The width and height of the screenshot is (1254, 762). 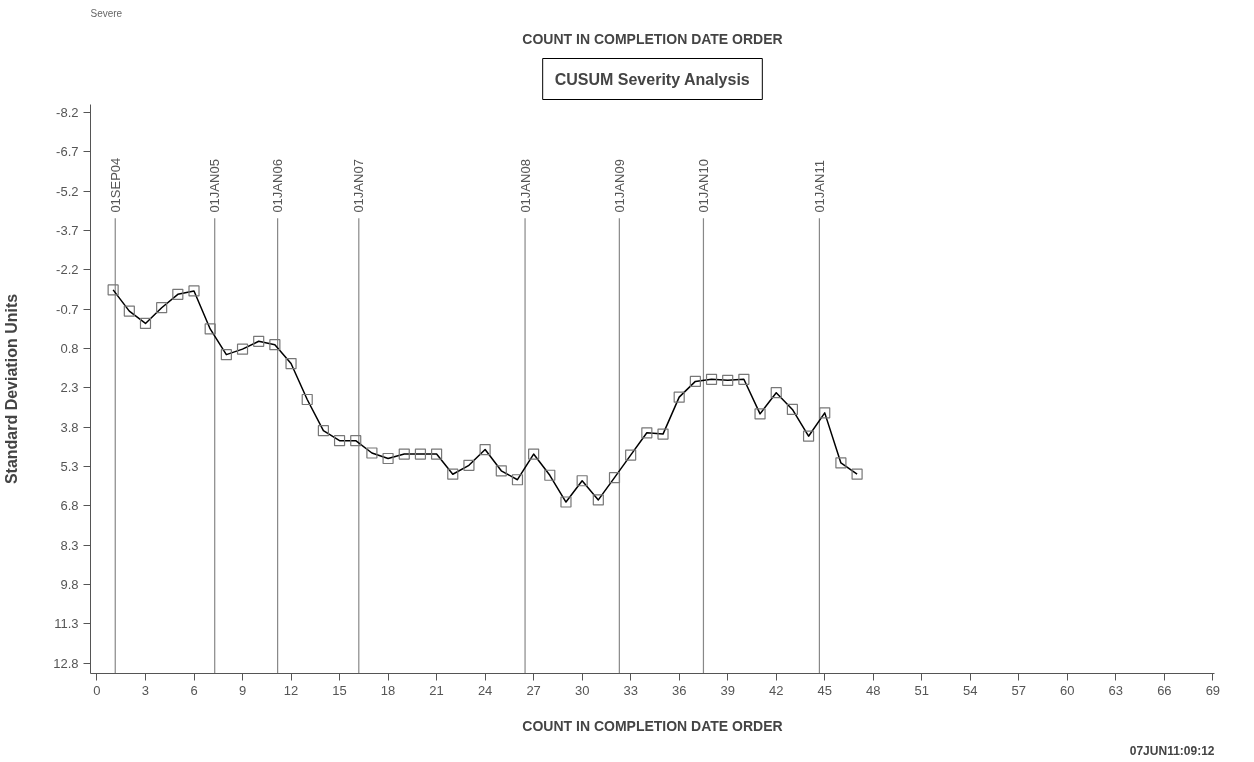 What do you see at coordinates (525, 186) in the screenshot?
I see `ref-line-label: 01JAN08` at bounding box center [525, 186].